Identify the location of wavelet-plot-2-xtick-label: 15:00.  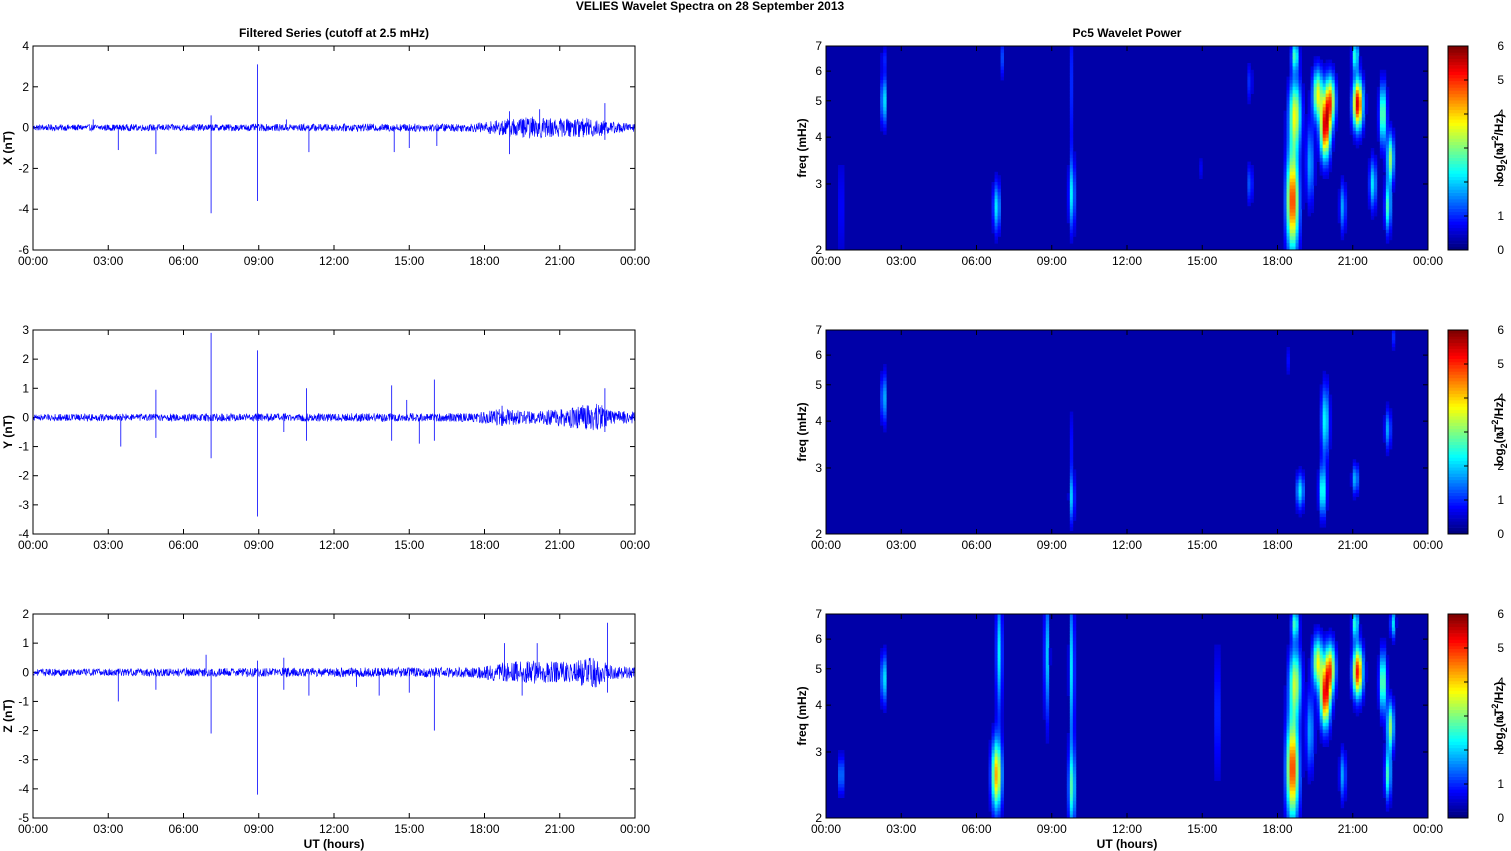
(1202, 545).